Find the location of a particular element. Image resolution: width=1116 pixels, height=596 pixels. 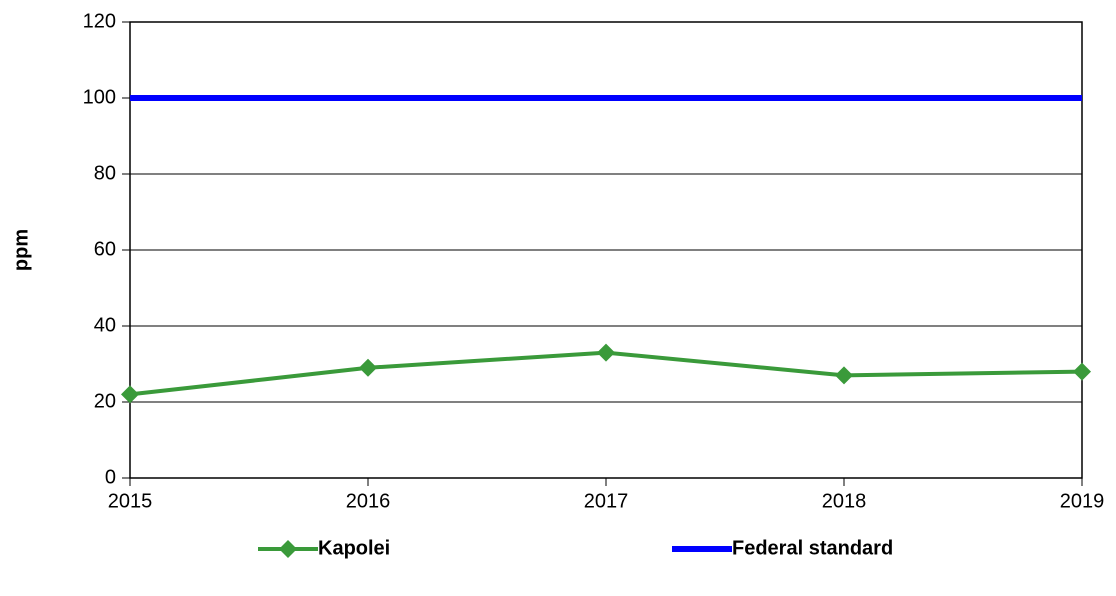

y-tick-label: 100 is located at coordinates (99, 97).